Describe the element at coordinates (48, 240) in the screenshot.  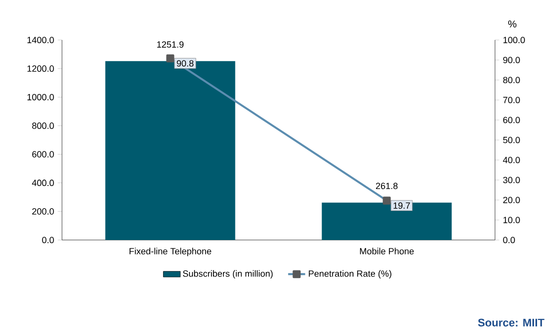
I see `y-tick-label: 0.0` at that location.